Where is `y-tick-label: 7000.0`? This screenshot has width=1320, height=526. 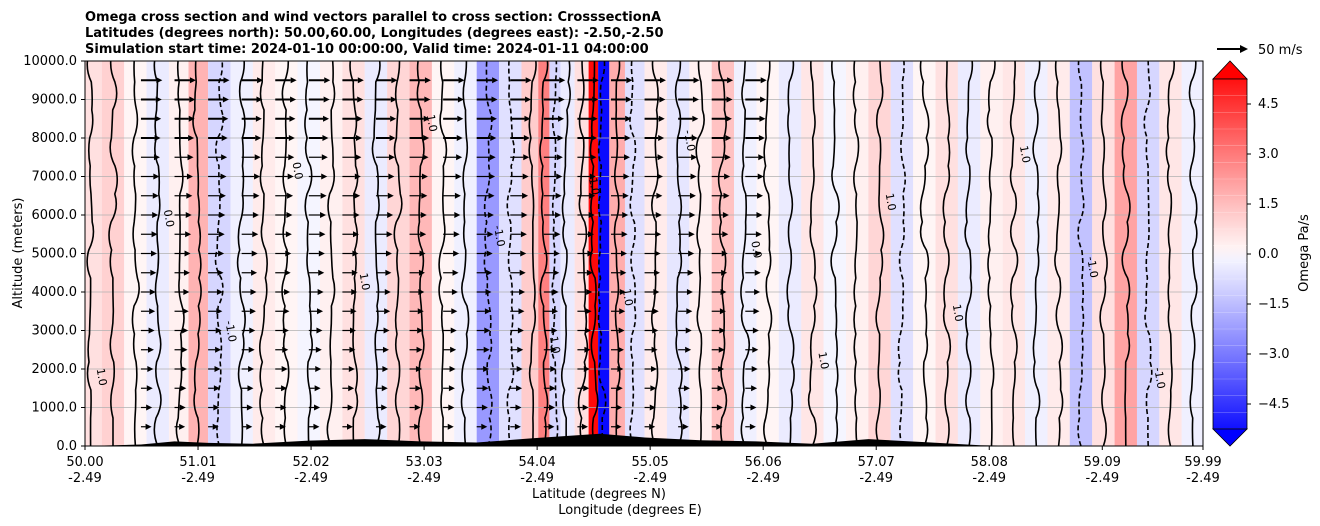
y-tick-label: 7000.0 is located at coordinates (55, 177).